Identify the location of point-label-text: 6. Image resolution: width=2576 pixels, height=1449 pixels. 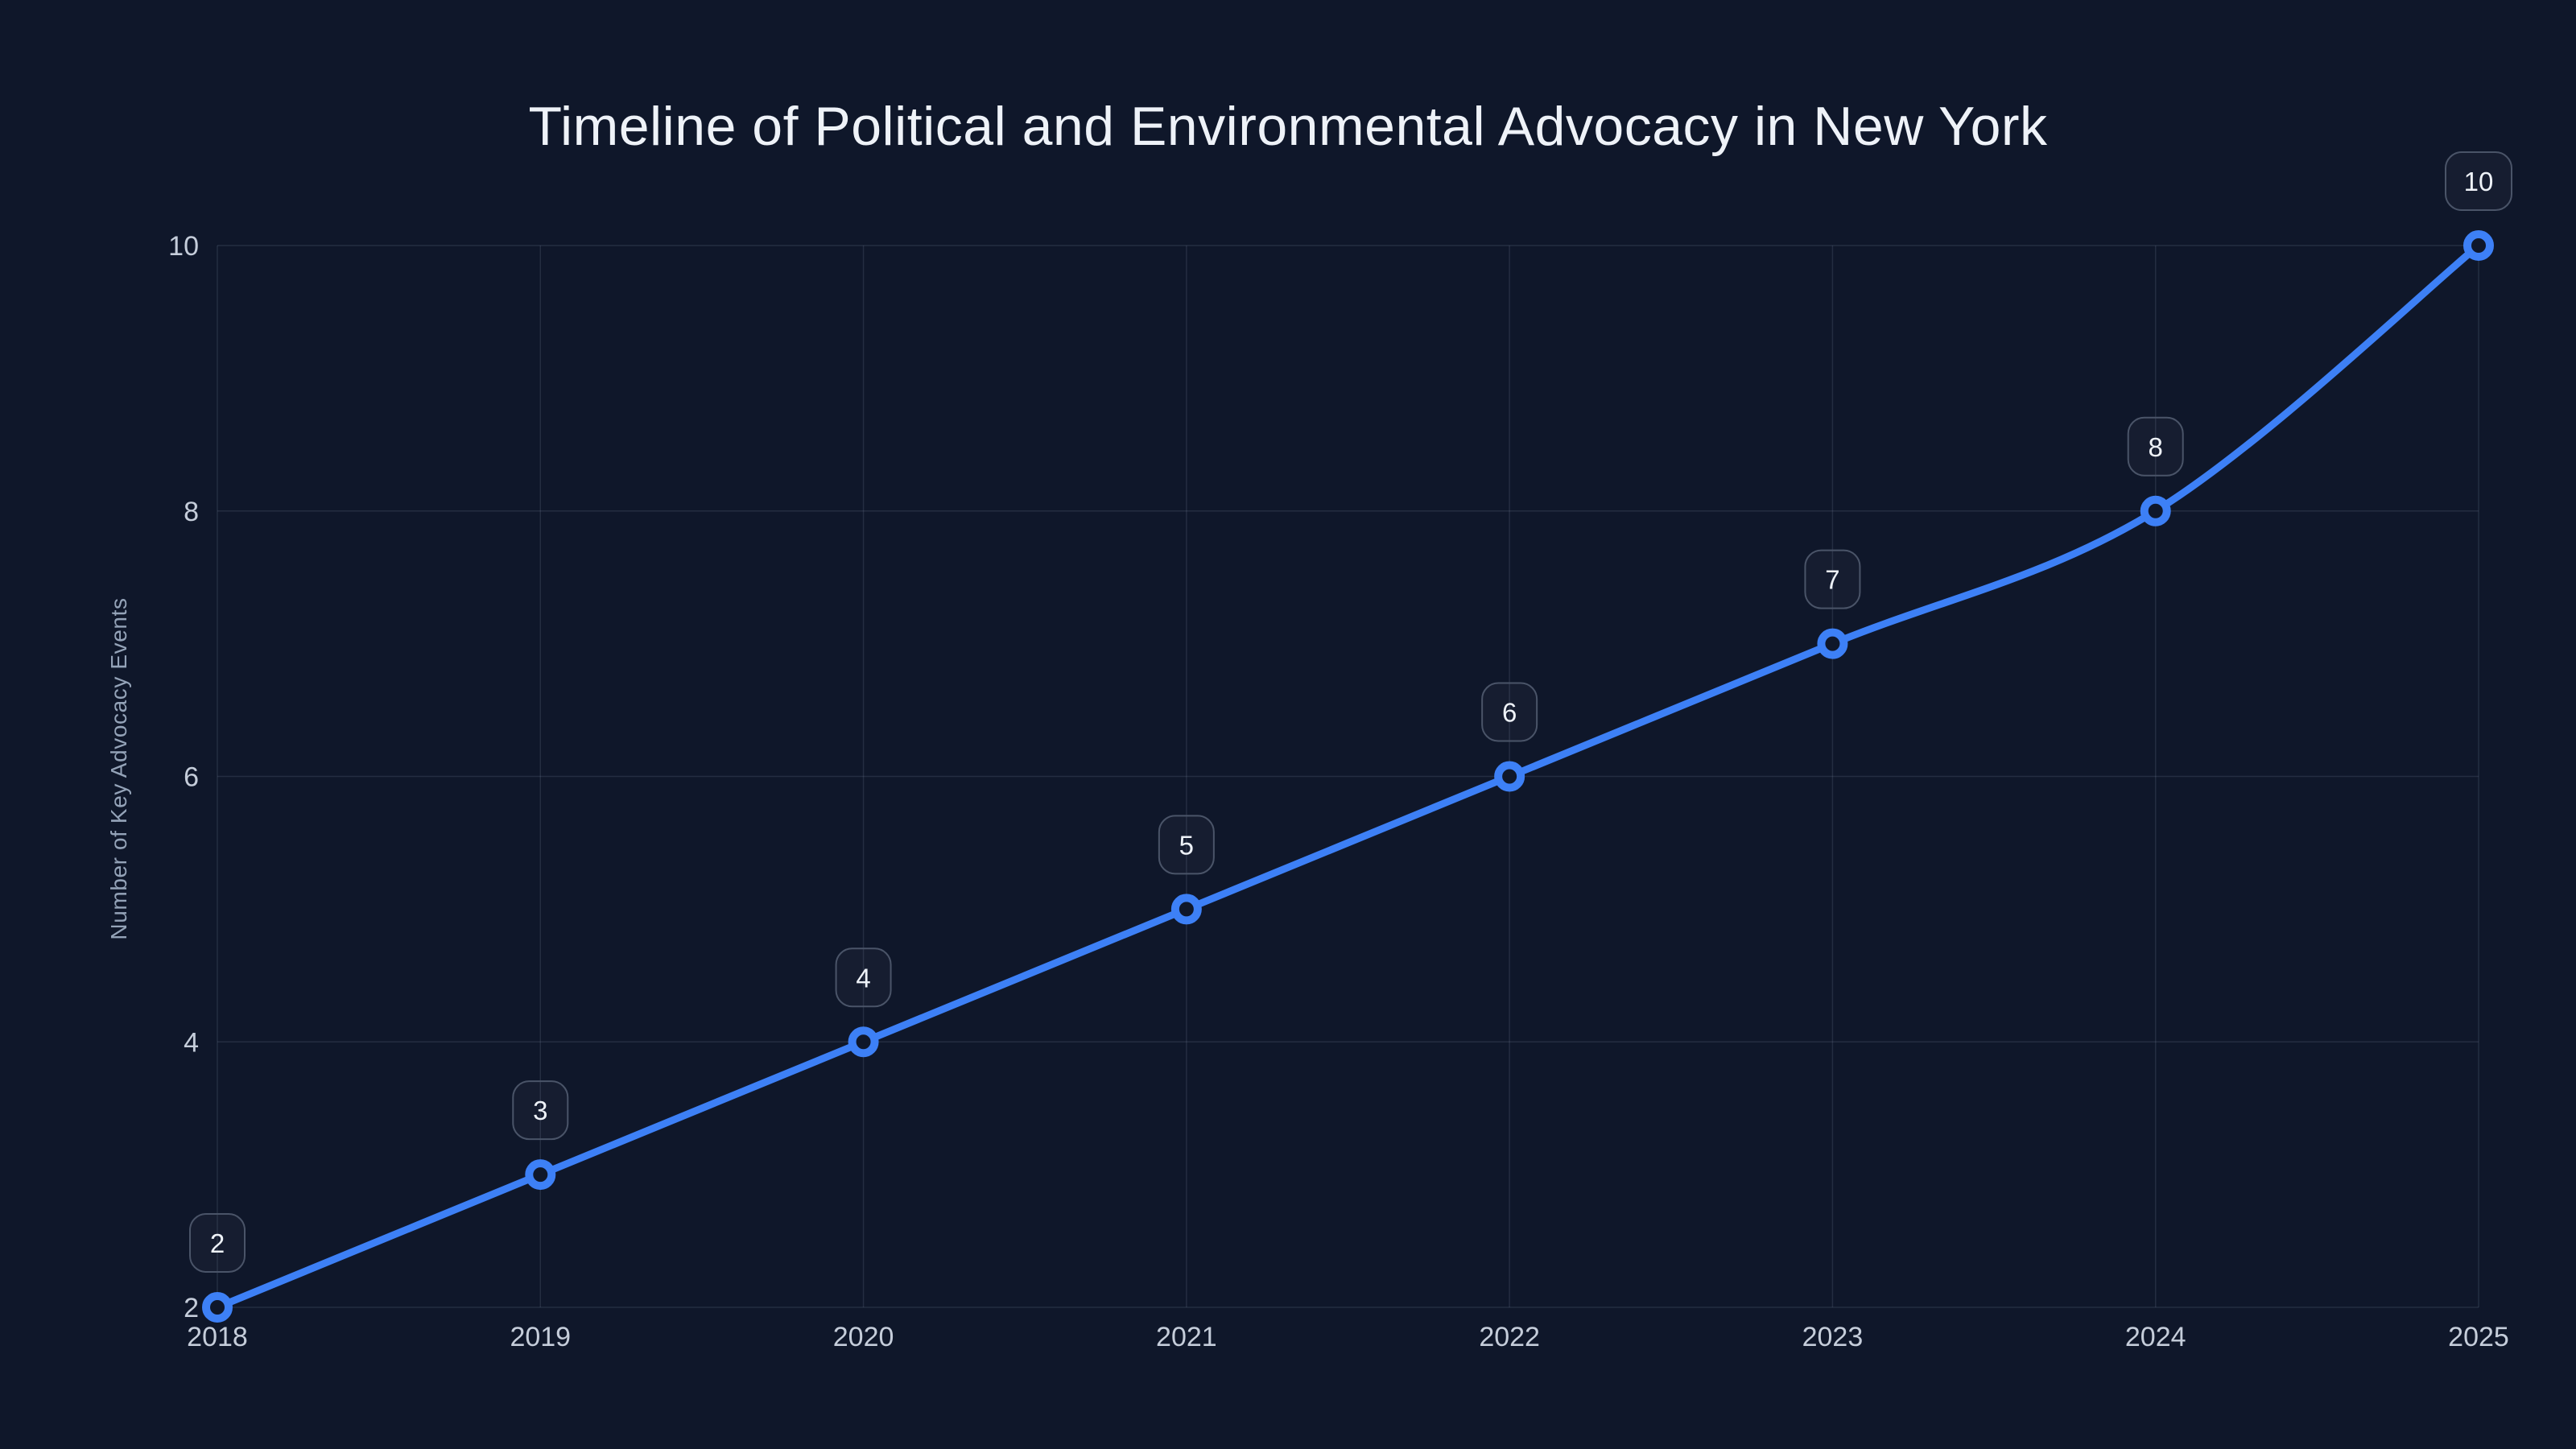
(1509, 713).